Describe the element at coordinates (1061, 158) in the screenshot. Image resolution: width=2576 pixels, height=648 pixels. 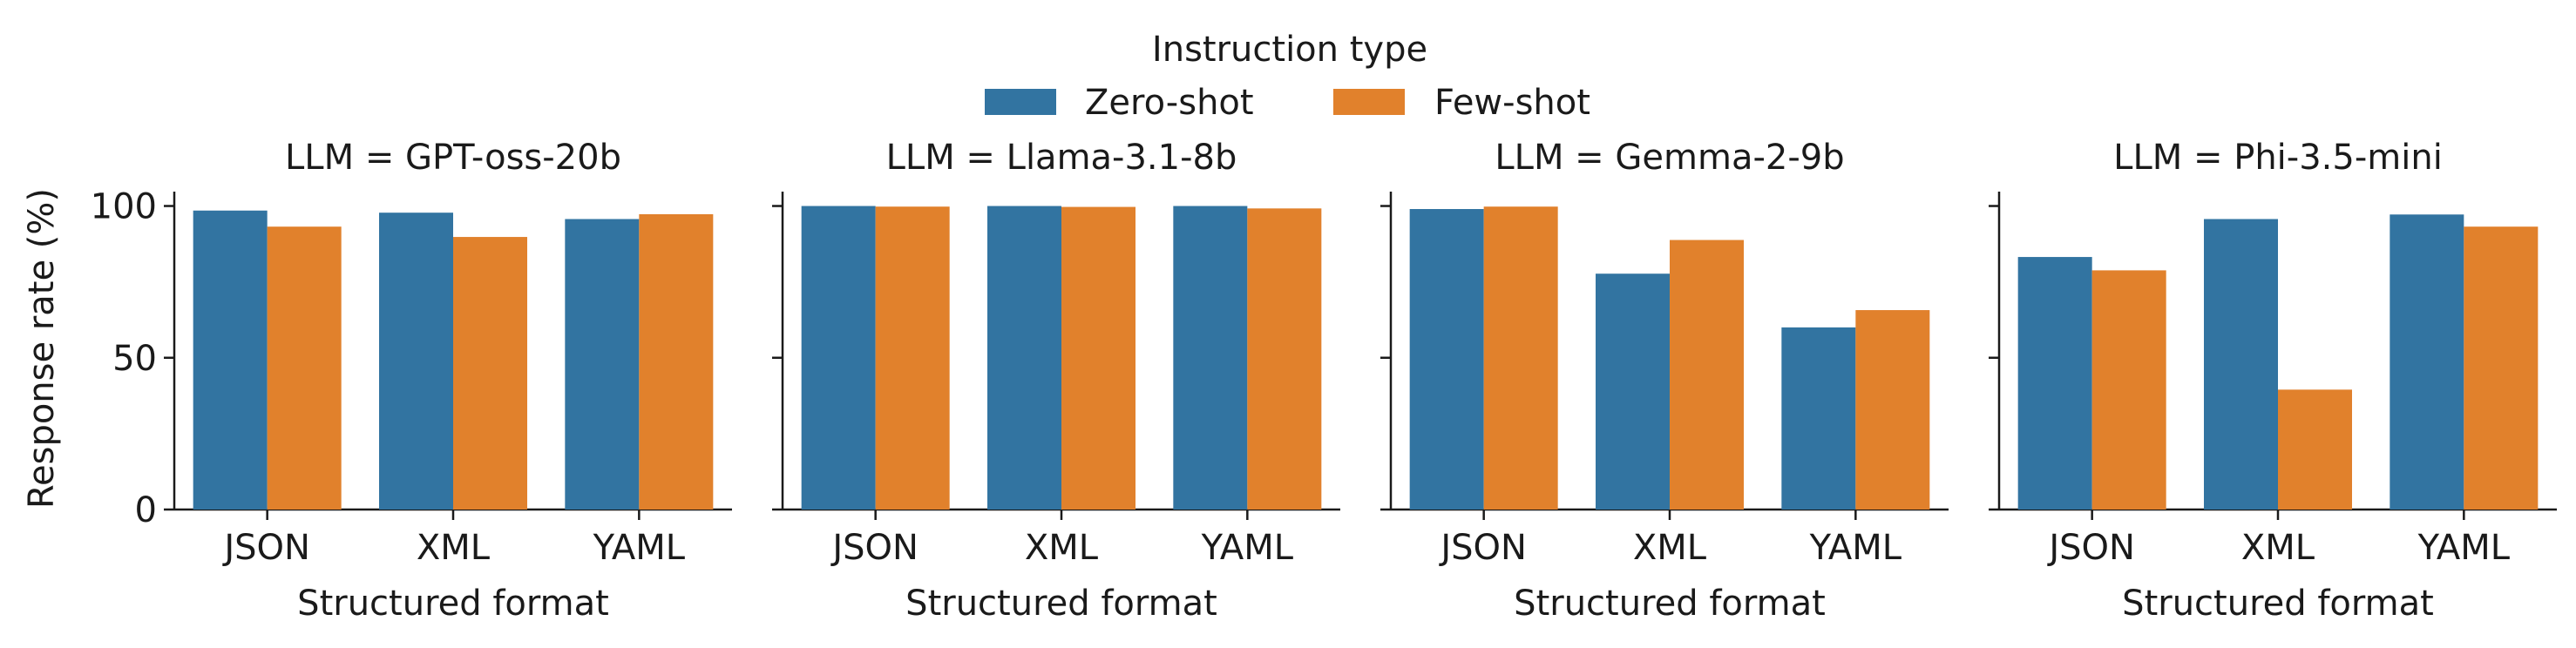
I see `panel-title: LLM = Llama-3.1-8b` at that location.